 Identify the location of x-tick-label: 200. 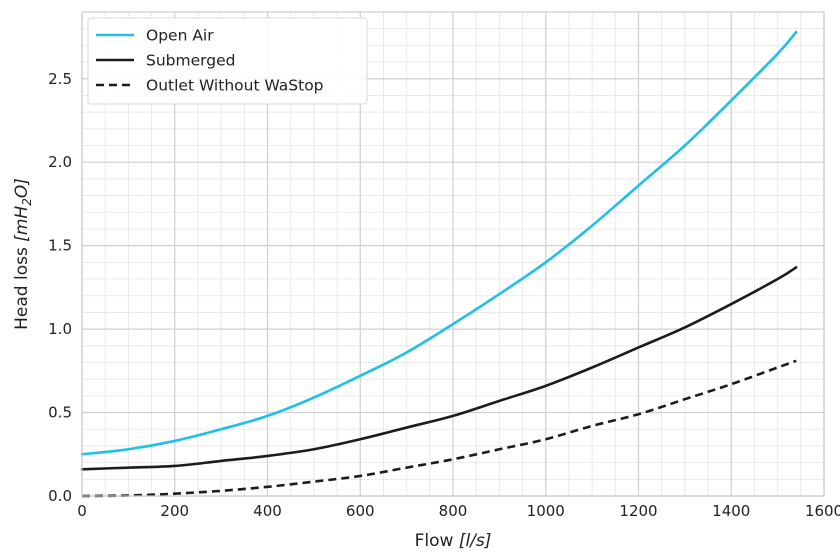
(174, 511).